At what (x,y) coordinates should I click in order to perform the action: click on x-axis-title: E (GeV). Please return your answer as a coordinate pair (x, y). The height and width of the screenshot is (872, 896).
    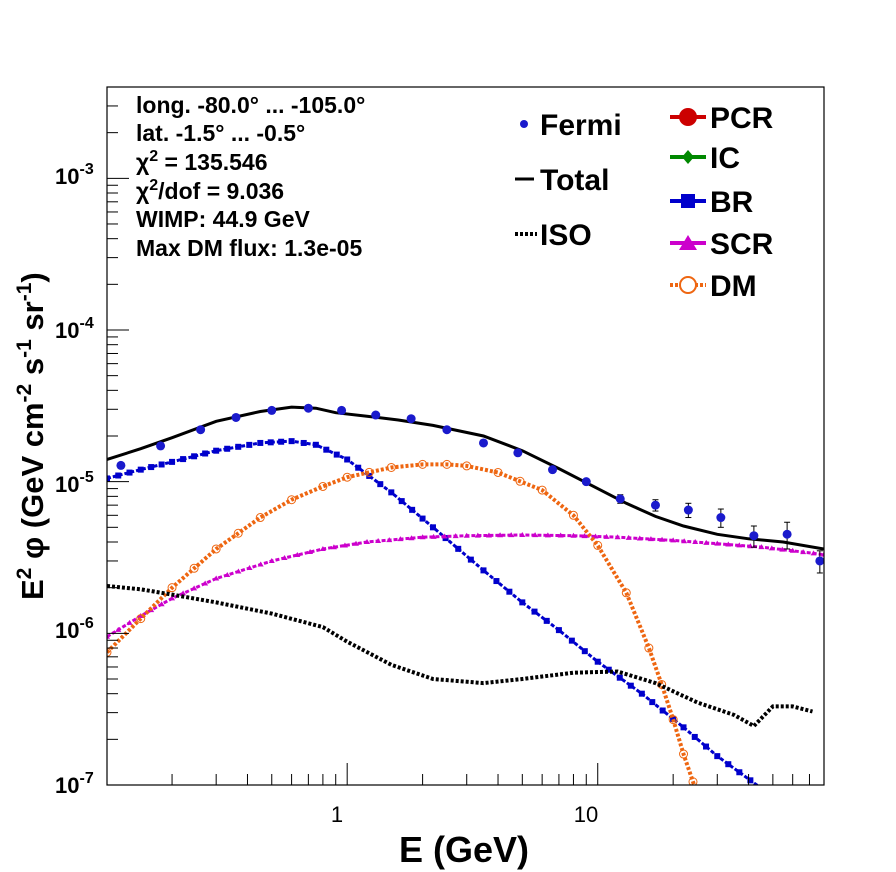
    Looking at the image, I should click on (464, 849).